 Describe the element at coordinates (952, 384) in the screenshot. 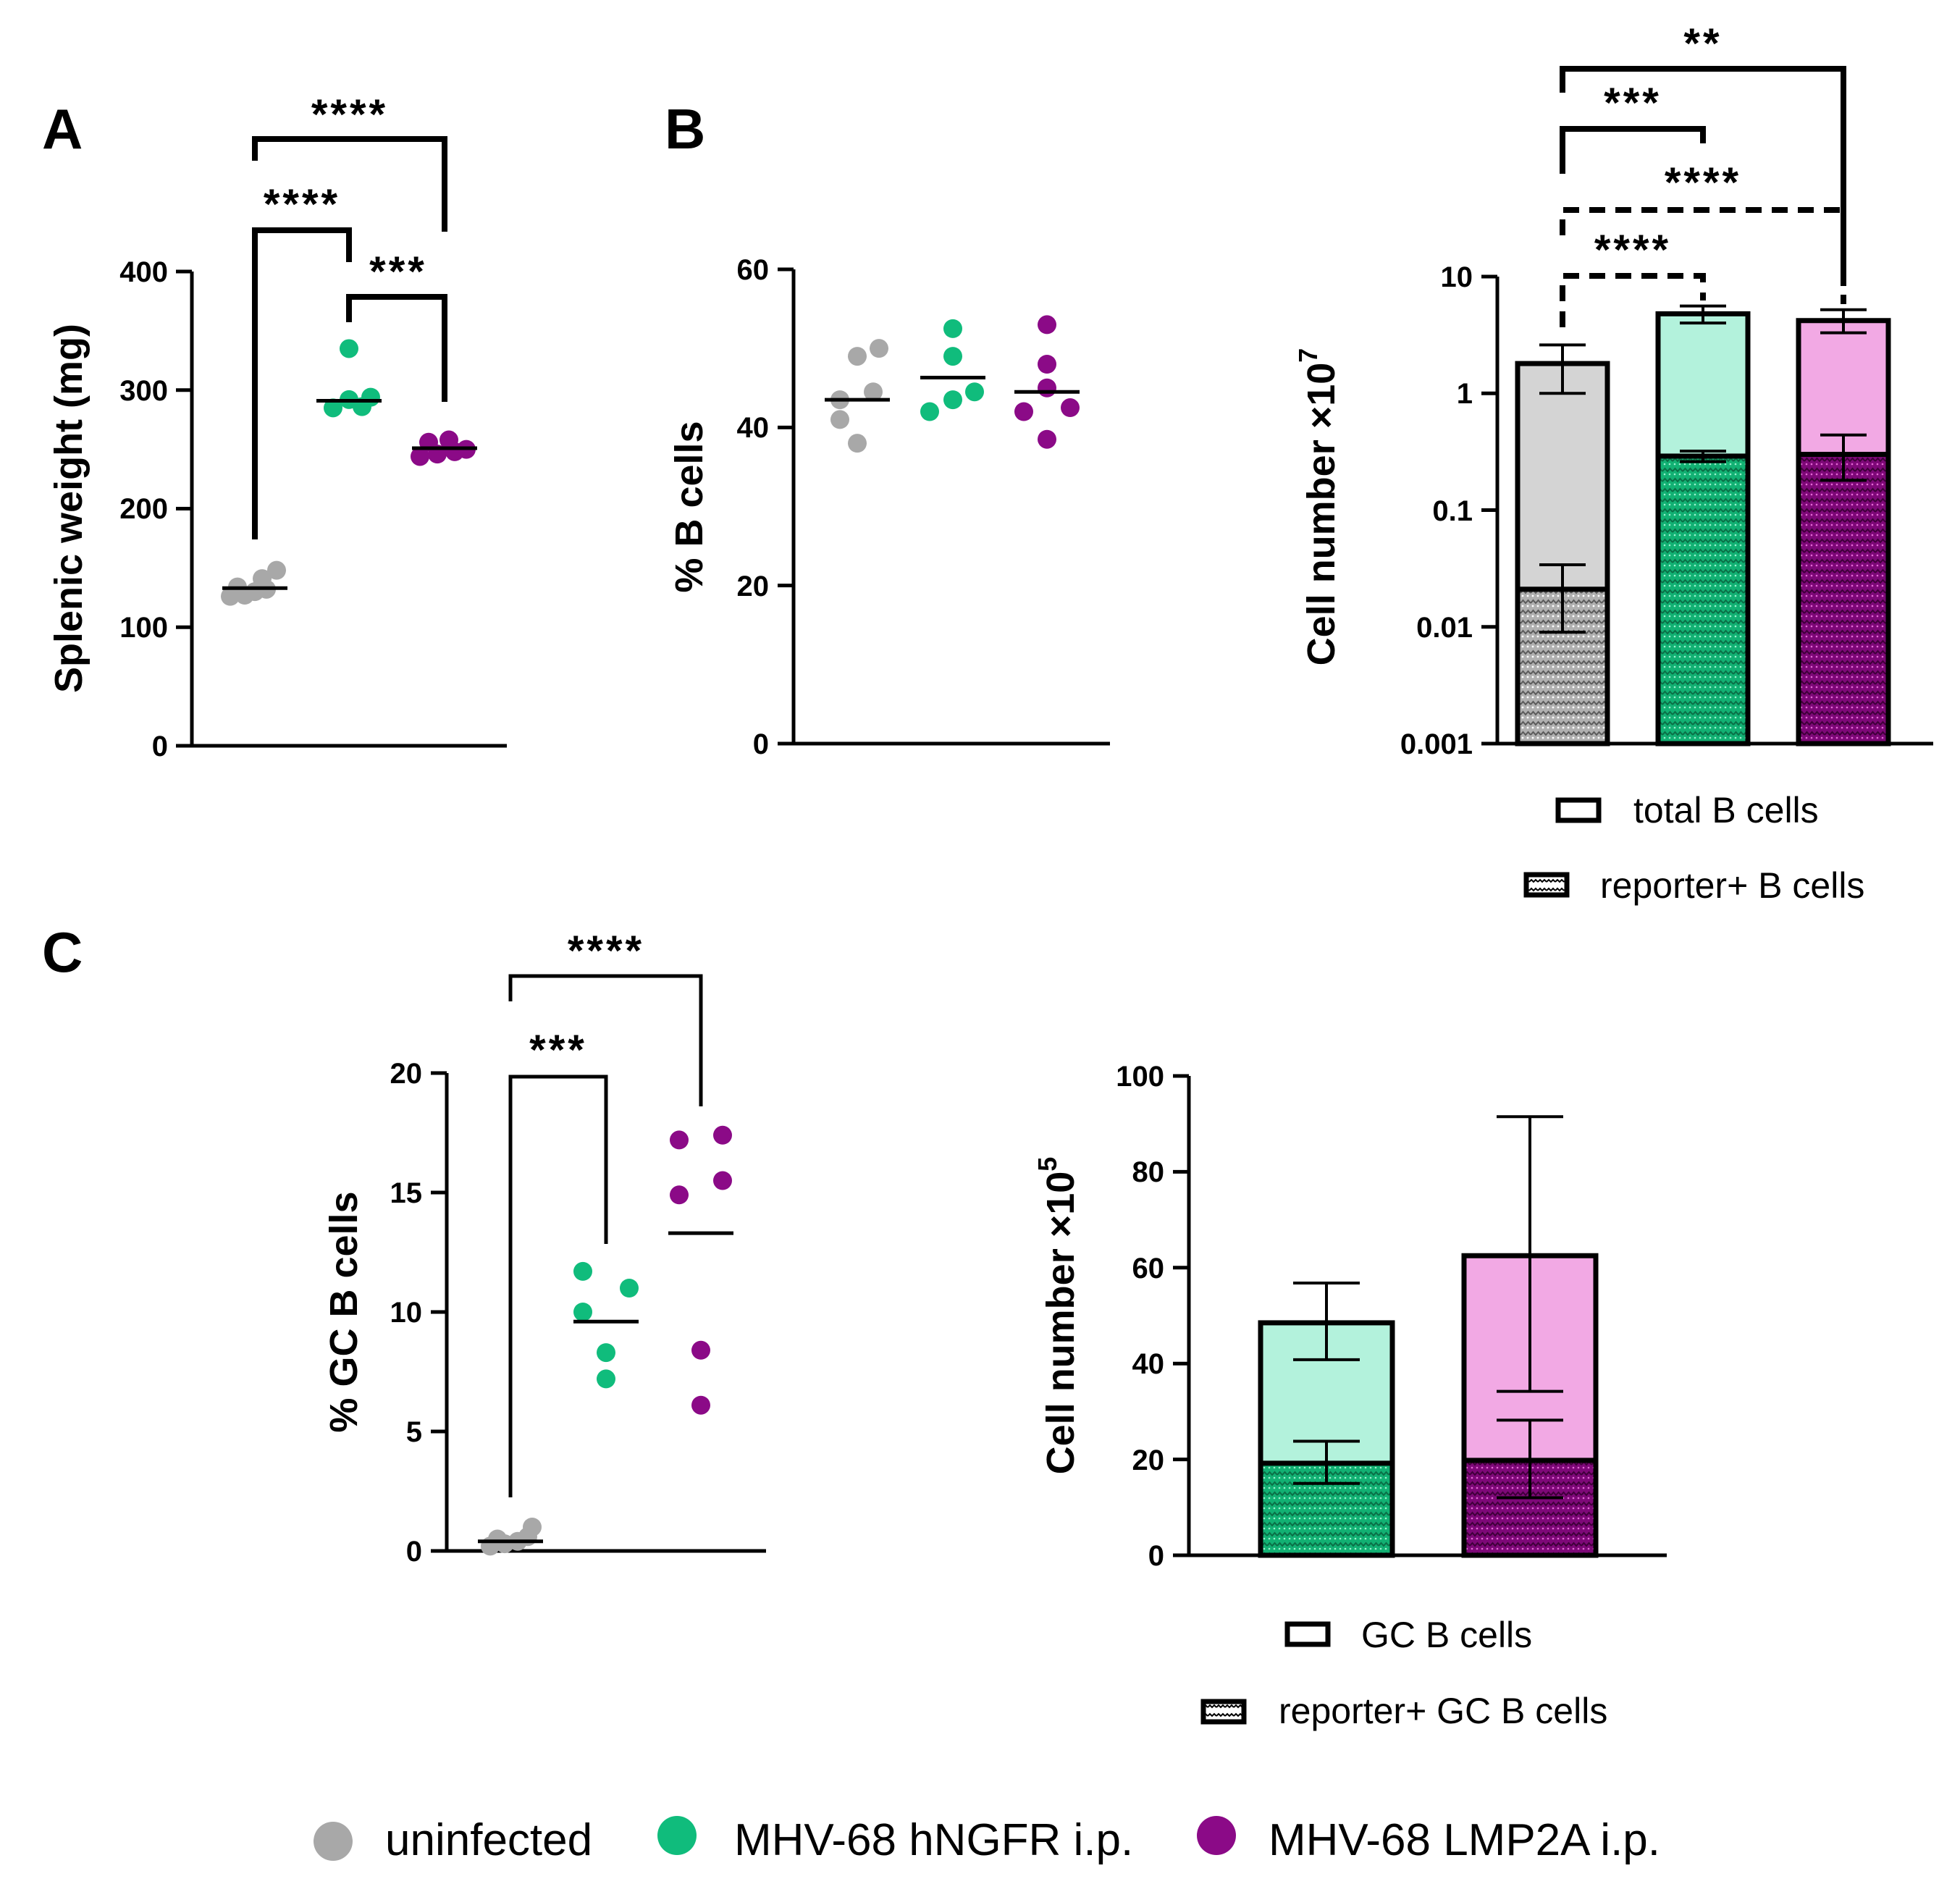

I see `chart-b-left-points` at that location.